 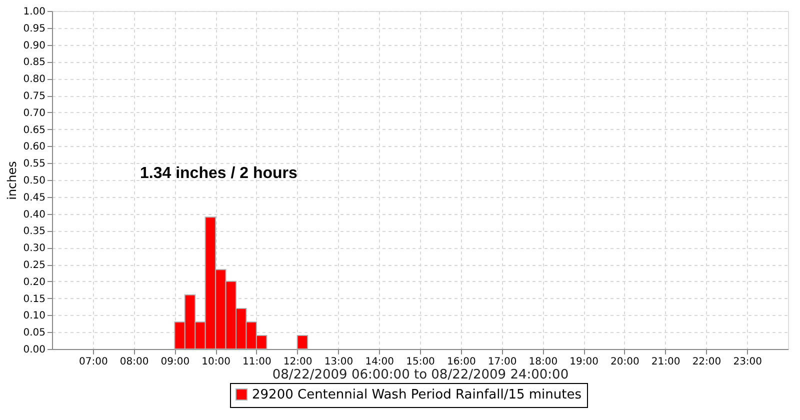 What do you see at coordinates (34, 248) in the screenshot?
I see `y-tick-label: 0.30` at bounding box center [34, 248].